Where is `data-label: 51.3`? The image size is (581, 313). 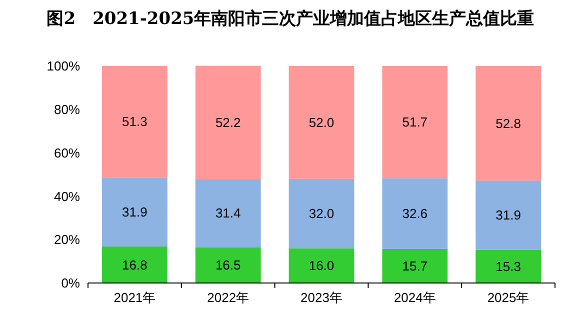 data-label: 51.3 is located at coordinates (135, 122).